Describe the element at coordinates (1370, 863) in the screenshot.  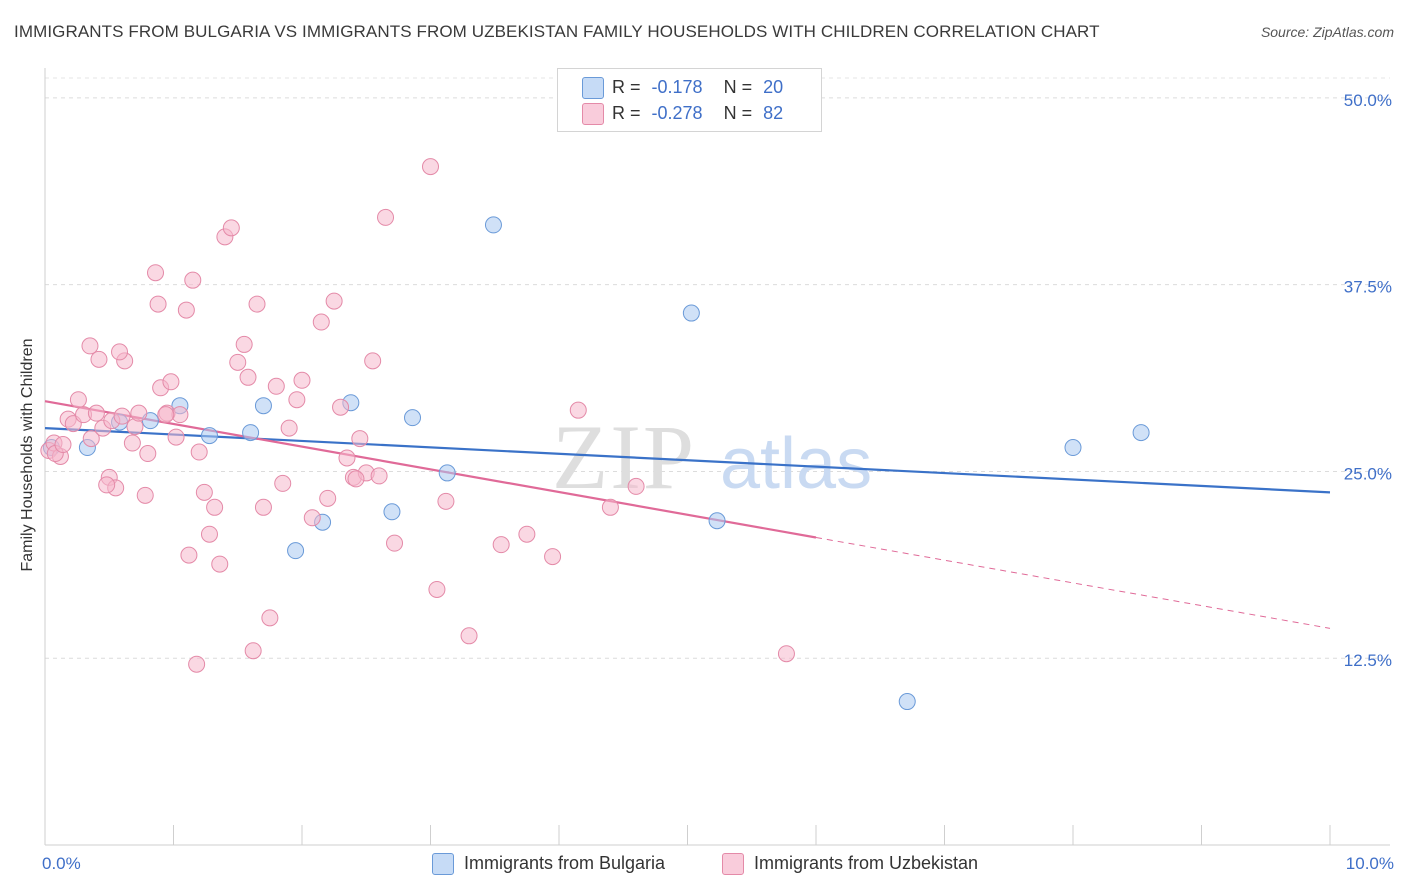
I see `x-tick-label: 10.0%` at that location.